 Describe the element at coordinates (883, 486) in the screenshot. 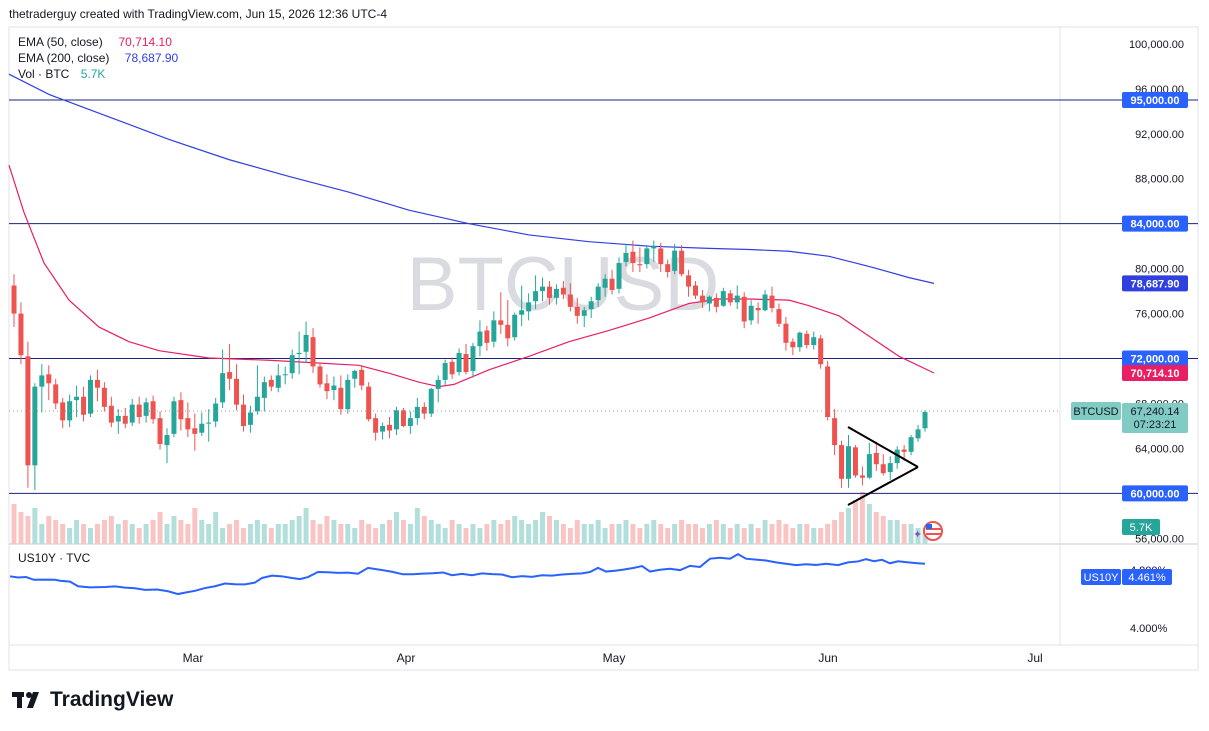

I see `triangle-lower-trendline` at that location.